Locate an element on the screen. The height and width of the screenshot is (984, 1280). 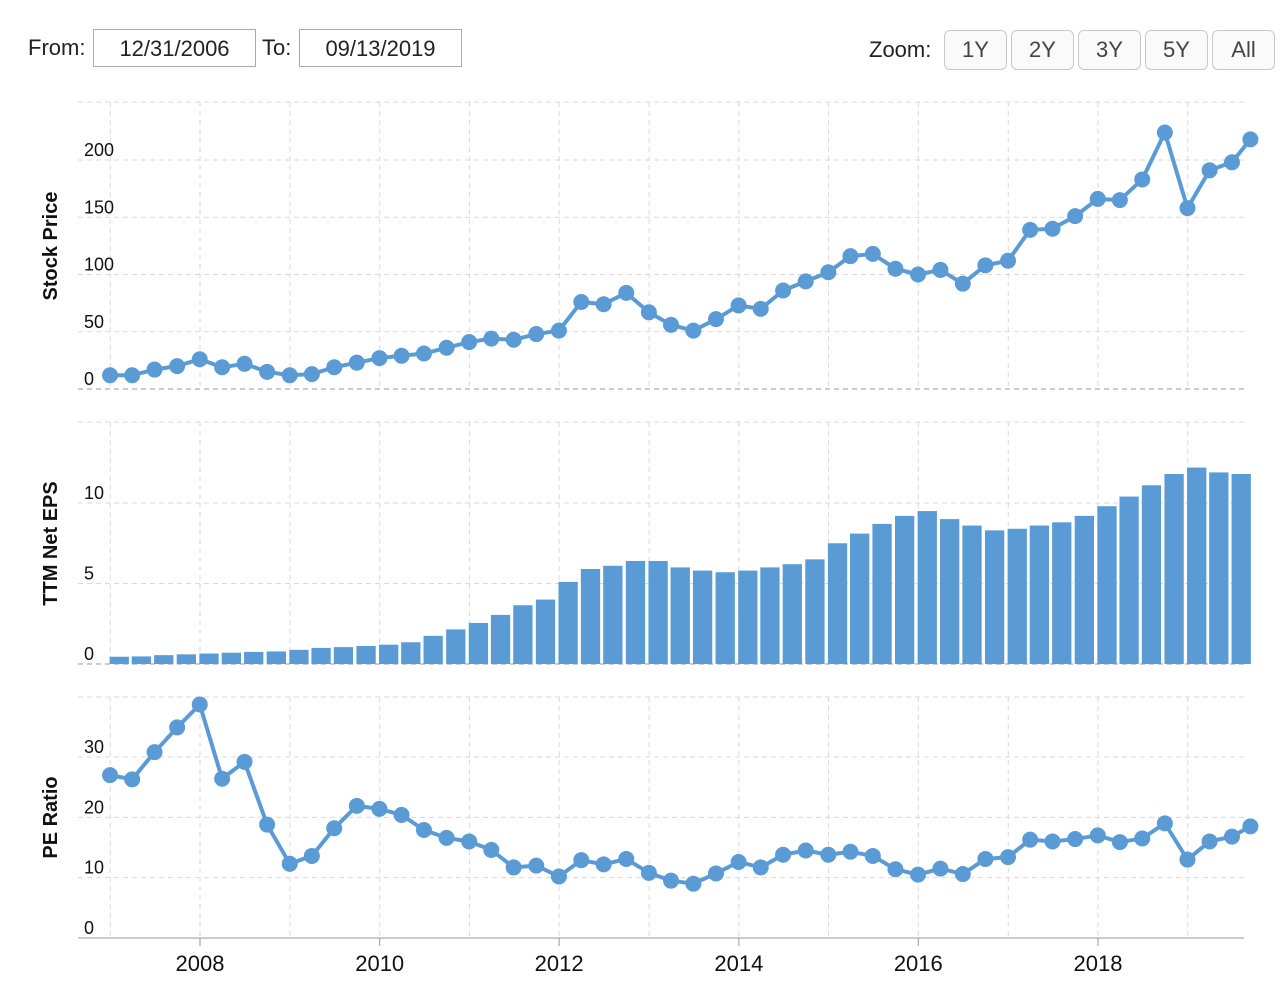
zoom-all-button: All is located at coordinates (1243, 50).